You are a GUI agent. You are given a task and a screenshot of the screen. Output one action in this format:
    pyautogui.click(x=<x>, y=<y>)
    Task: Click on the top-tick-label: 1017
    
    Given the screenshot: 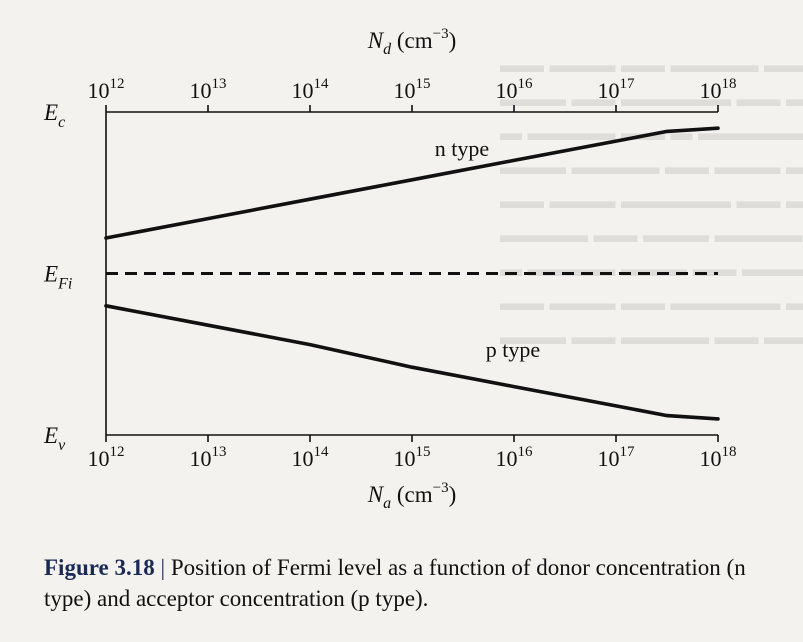 What is the action you would take?
    pyautogui.click(x=617, y=89)
    